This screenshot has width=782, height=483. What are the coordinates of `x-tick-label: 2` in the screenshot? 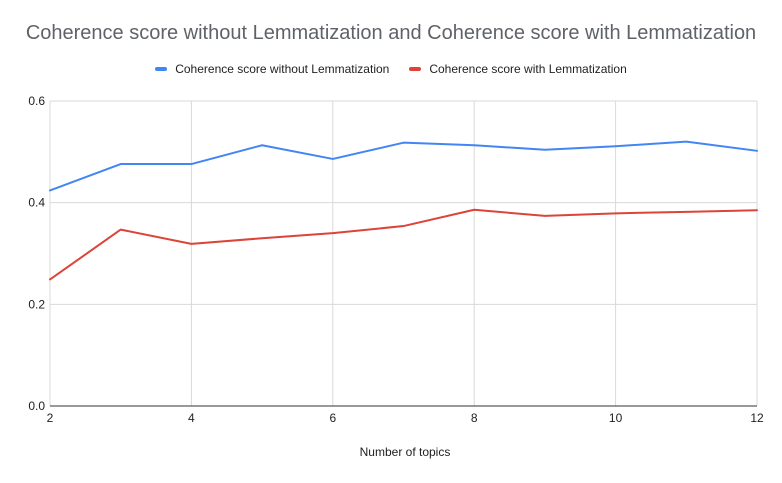 It's located at (50, 418).